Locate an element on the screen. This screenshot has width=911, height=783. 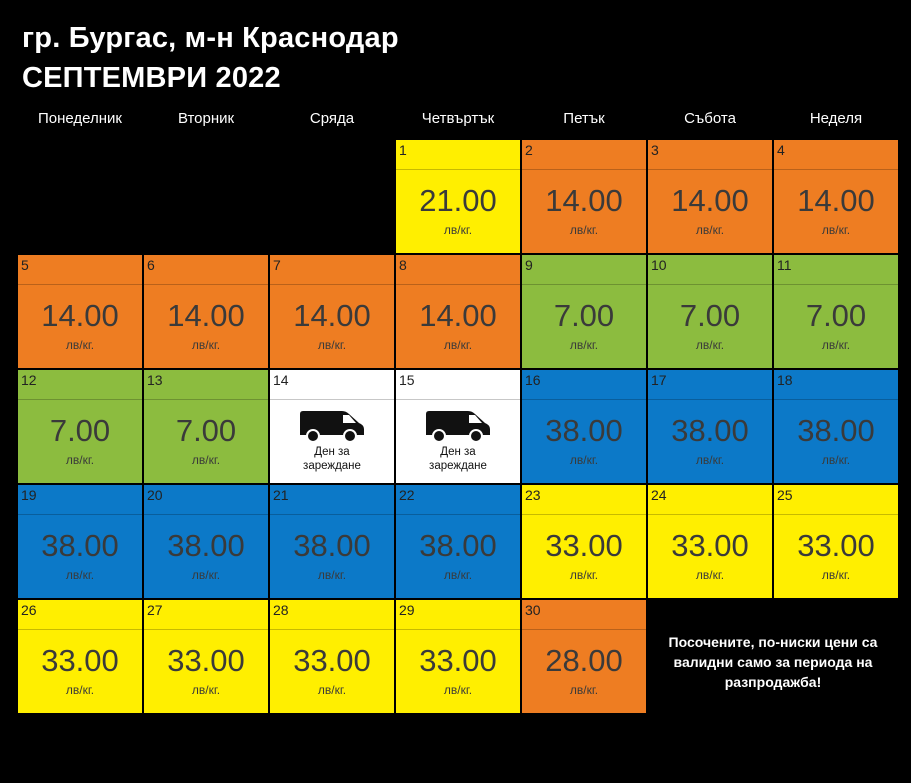
day-number: 30 is located at coordinates (584, 615).